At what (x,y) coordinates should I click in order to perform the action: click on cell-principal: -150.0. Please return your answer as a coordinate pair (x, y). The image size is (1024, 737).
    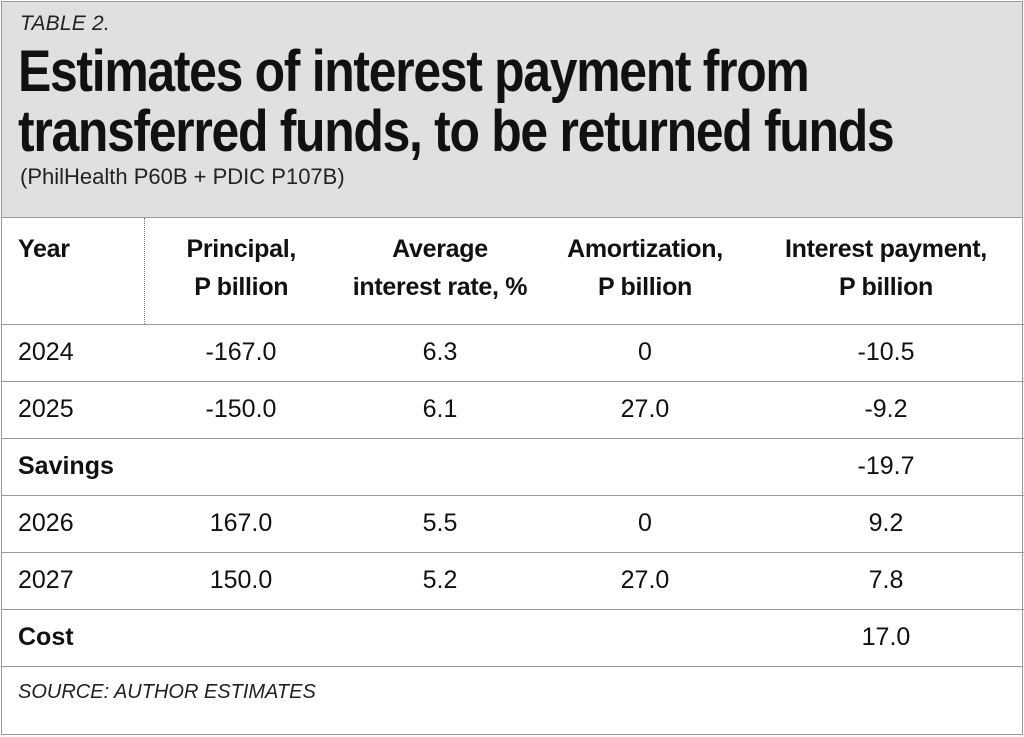
    Looking at the image, I should click on (241, 409).